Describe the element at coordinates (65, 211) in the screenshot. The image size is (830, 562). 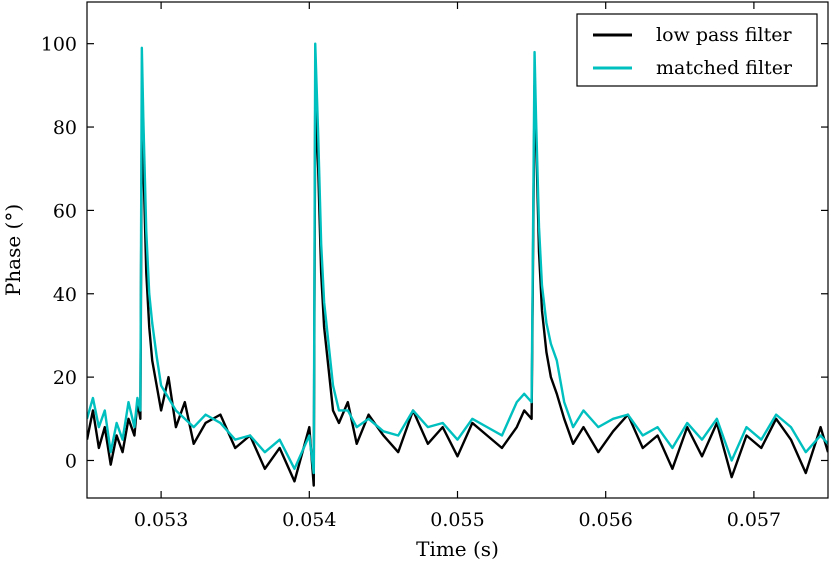
I see `y-tick-label: 60` at that location.